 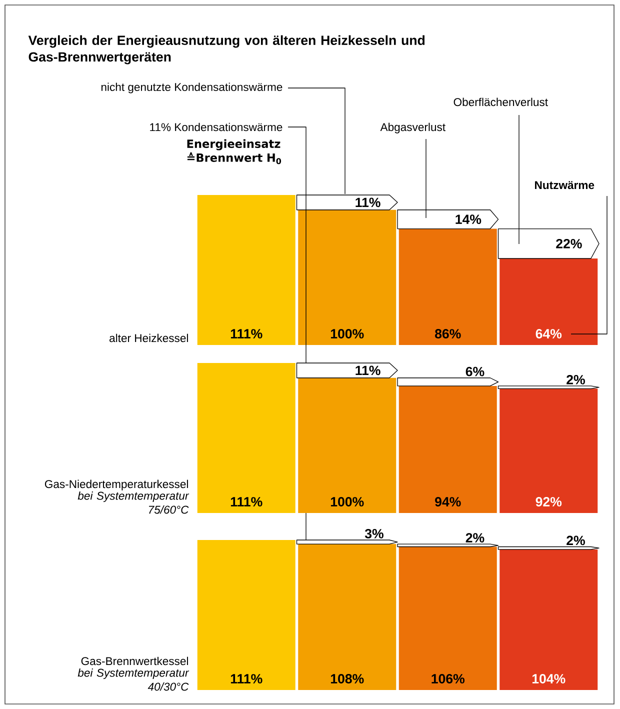 I want to click on text: nicht genutzte Kondensationswärme, so click(x=191, y=88).